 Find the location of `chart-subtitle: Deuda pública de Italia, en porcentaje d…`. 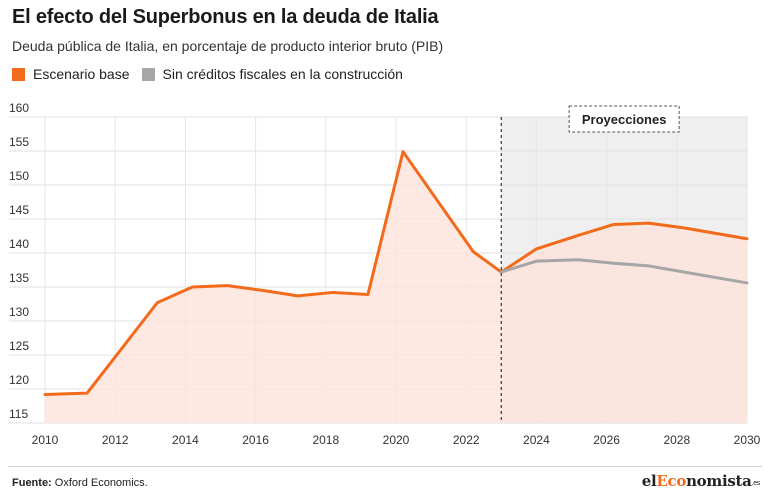

chart-subtitle: Deuda pública de Italia, en porcentaje d… is located at coordinates (228, 46).